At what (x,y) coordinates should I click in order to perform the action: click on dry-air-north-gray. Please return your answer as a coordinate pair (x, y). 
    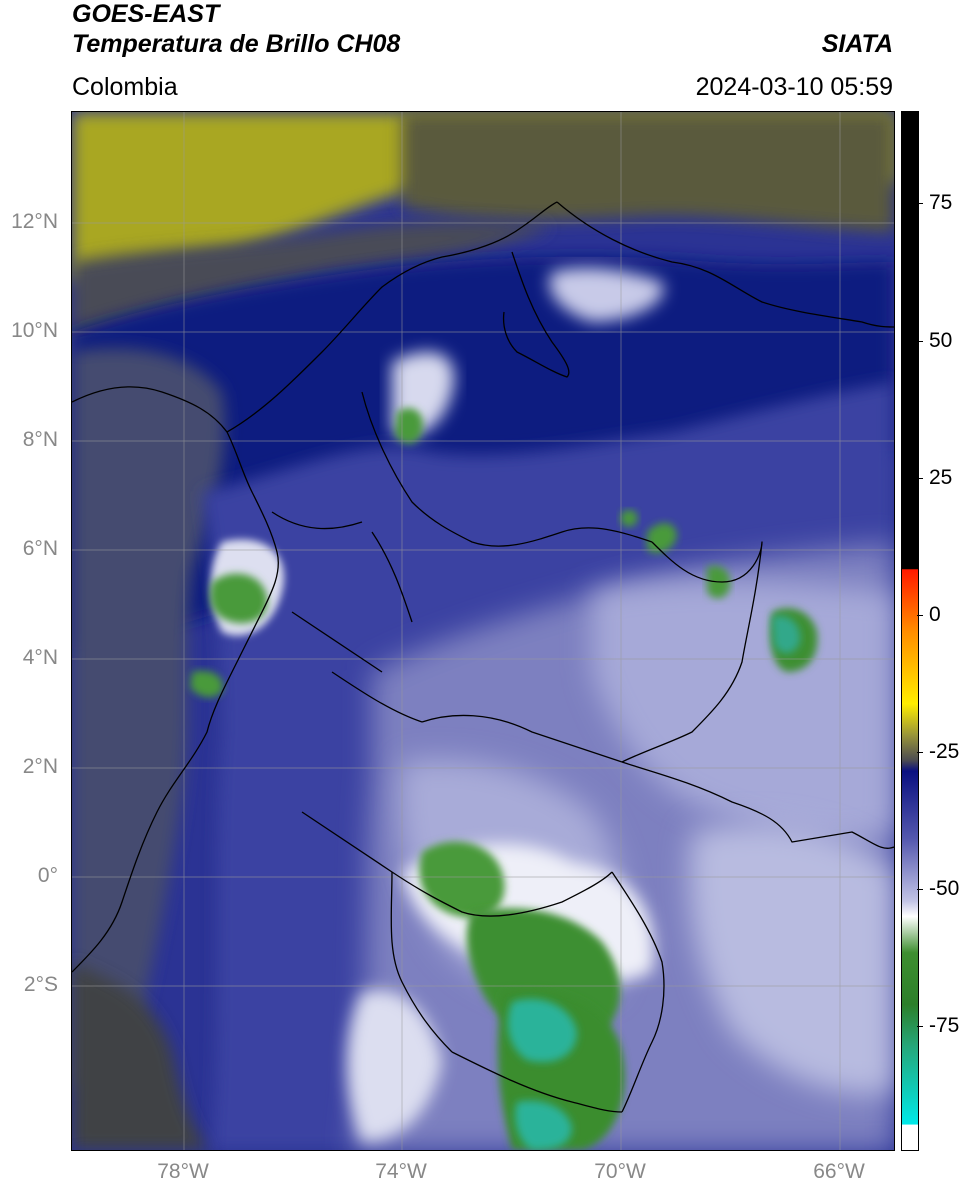
    Looking at the image, I should click on (648, 172).